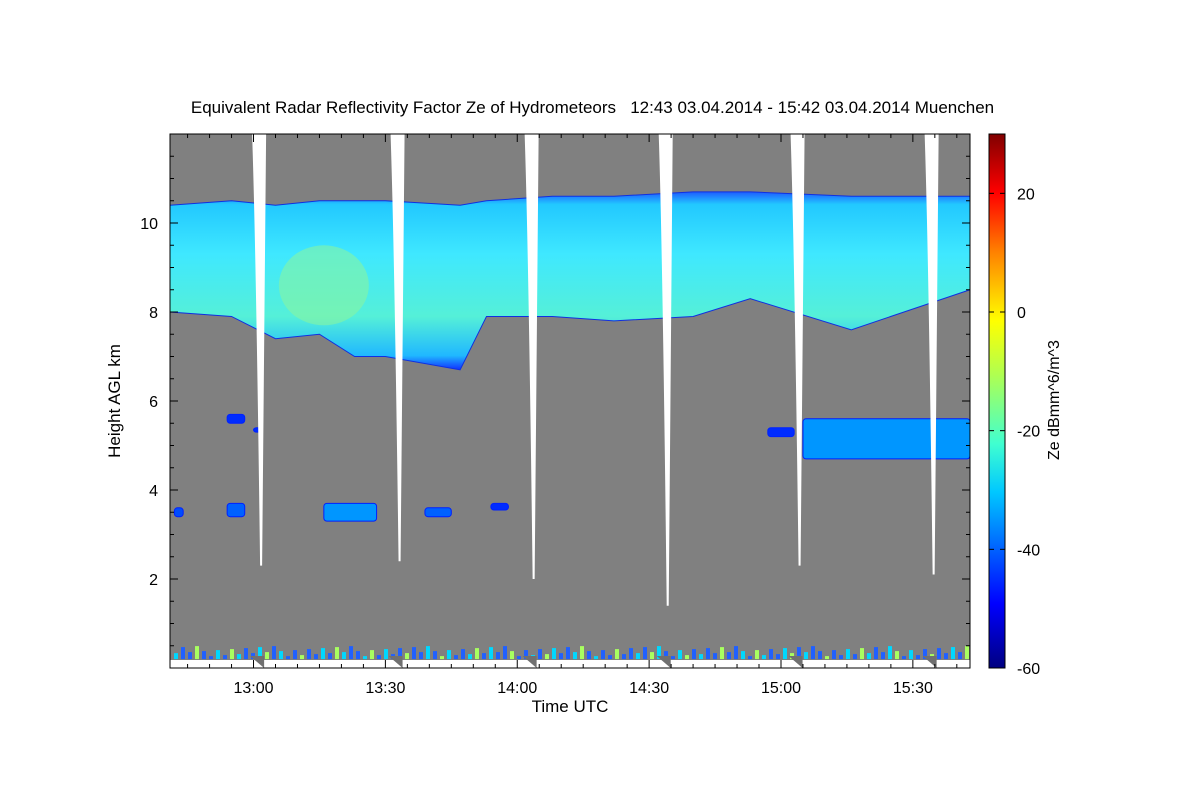 The height and width of the screenshot is (800, 1200). Describe the element at coordinates (253, 688) in the screenshot. I see `x-tick-label: 13:00` at that location.